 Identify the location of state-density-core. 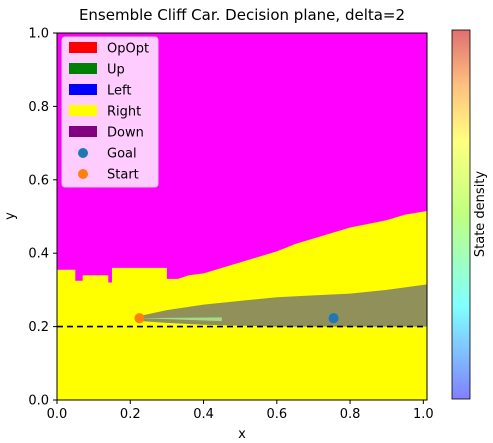
(180, 319).